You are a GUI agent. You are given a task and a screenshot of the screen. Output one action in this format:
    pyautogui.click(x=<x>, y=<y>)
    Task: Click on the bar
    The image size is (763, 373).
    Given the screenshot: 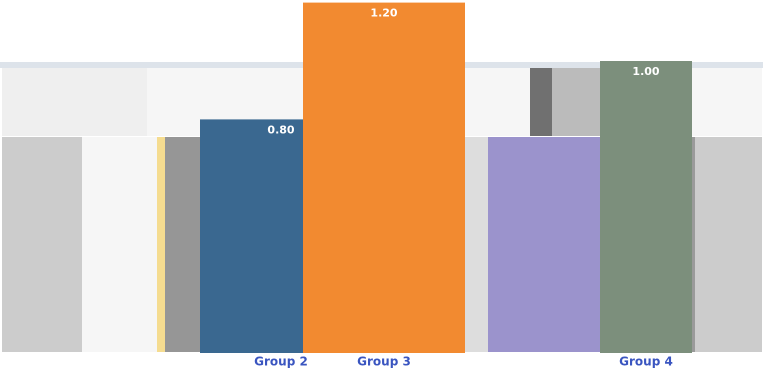 What is the action you would take?
    pyautogui.click(x=646, y=207)
    